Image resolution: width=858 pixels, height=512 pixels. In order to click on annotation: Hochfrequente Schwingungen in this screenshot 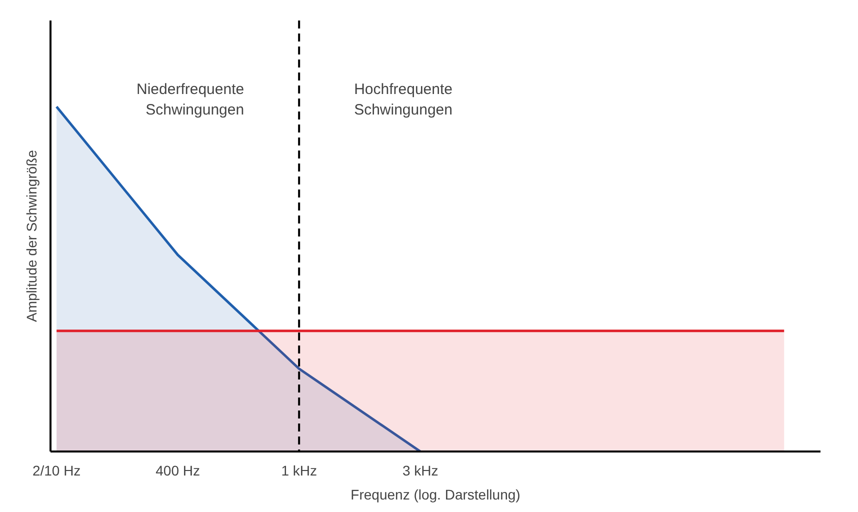, I will do `click(403, 100)`.